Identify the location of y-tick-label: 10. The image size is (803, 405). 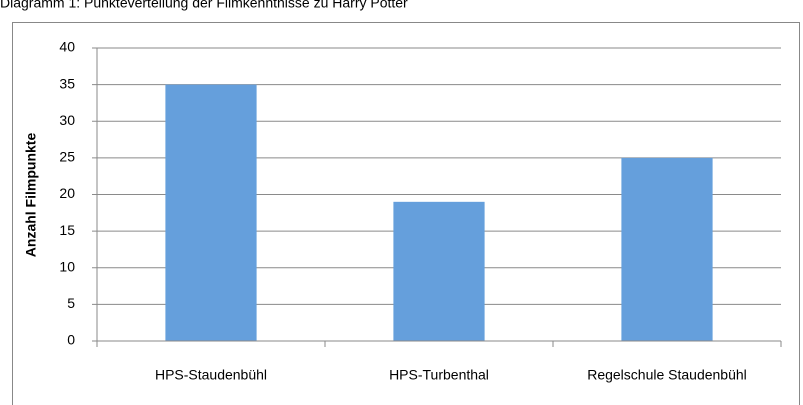
(67, 266).